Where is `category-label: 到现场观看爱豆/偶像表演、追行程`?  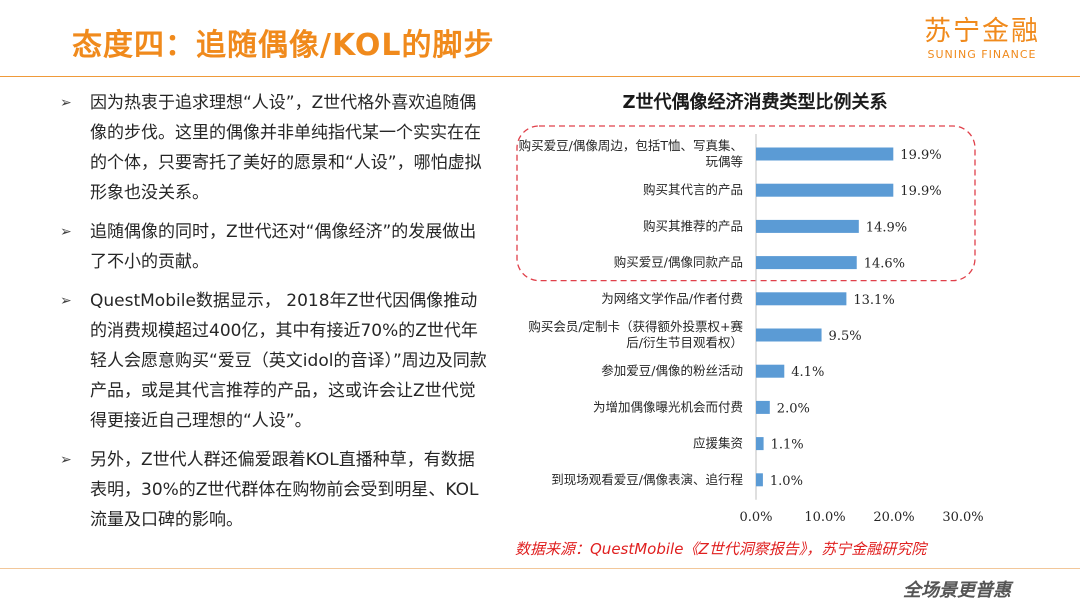 category-label: 到现场观看爱豆/偶像表演、追行程 is located at coordinates (647, 479).